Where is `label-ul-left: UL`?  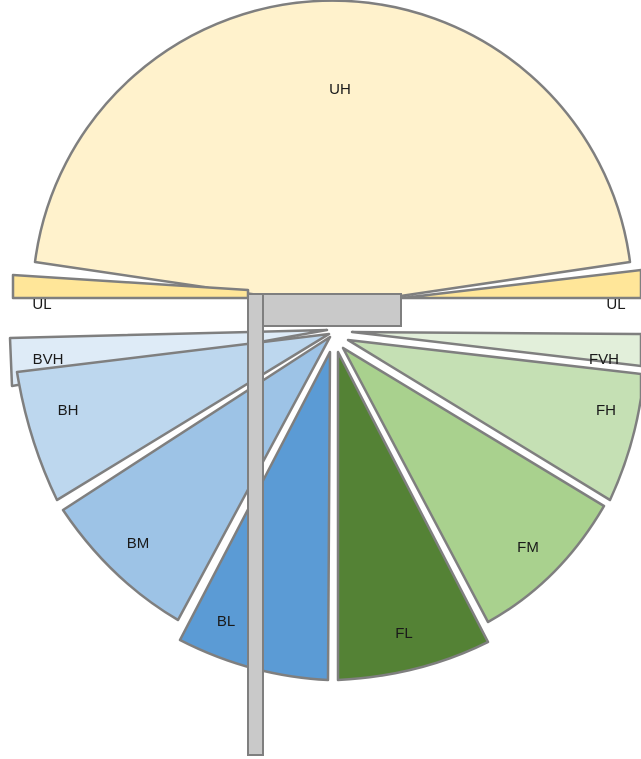
label-ul-left: UL is located at coordinates (41, 304).